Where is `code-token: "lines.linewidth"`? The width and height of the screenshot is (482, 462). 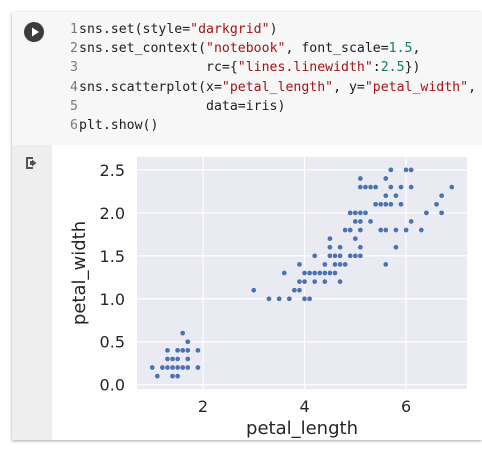 code-token: "lines.linewidth" is located at coordinates (305, 68).